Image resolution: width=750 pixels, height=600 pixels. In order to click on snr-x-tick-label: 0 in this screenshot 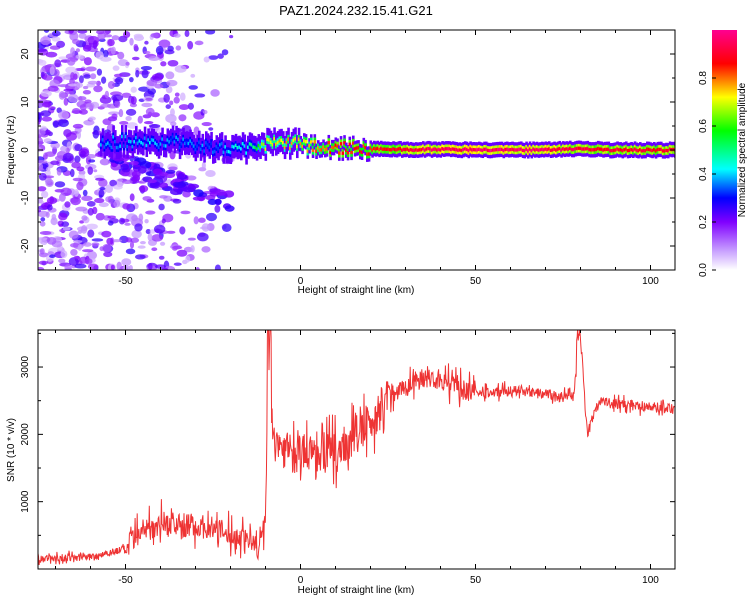, I will do `click(301, 580)`.